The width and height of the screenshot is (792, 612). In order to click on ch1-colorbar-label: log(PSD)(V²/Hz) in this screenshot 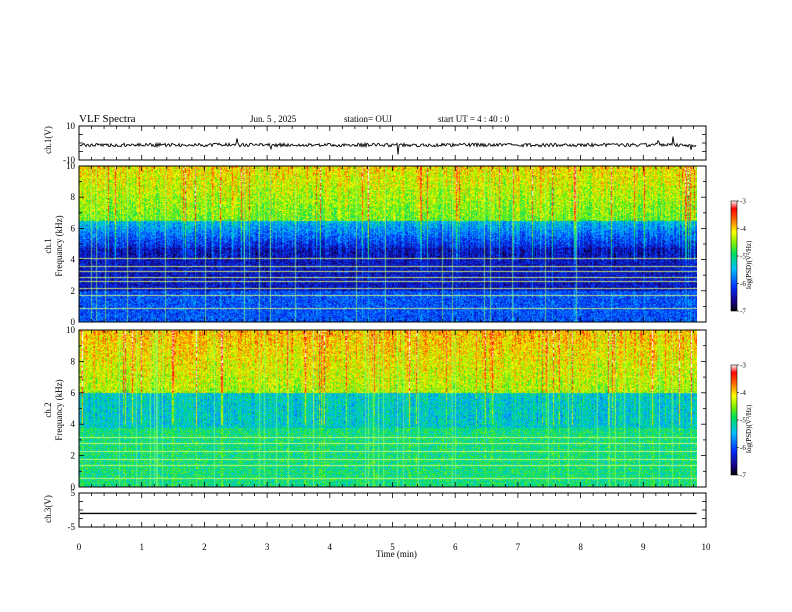, I will do `click(749, 264)`.